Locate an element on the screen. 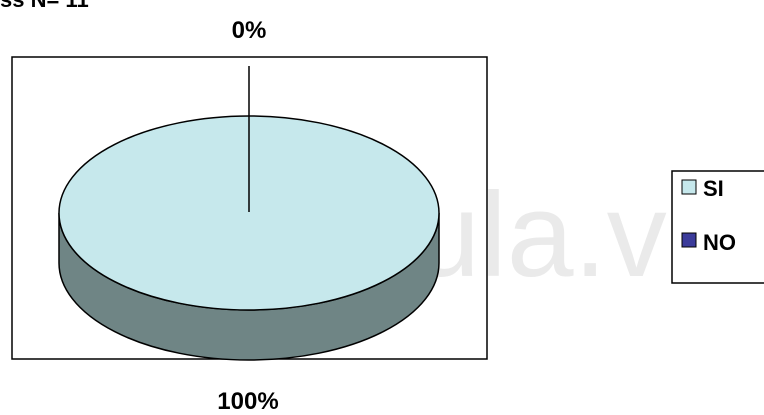  data-label-no: 0% is located at coordinates (249, 30).